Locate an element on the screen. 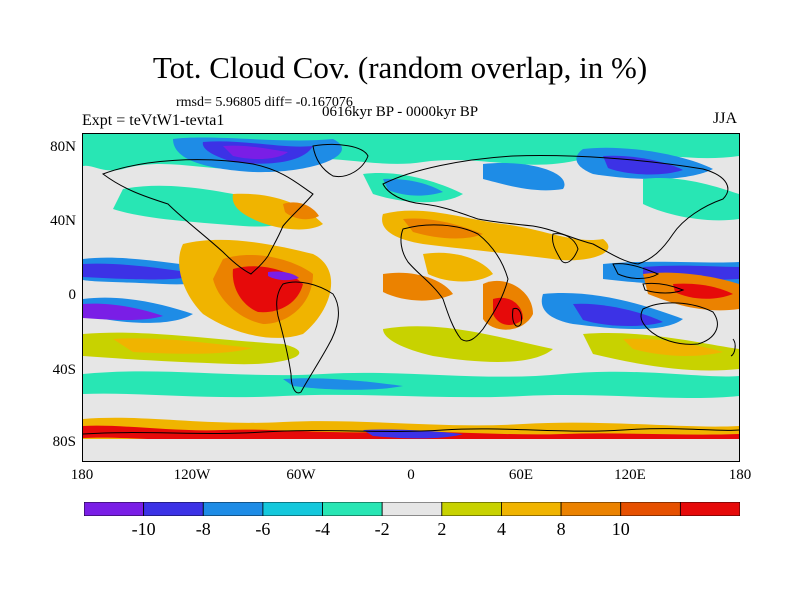 This screenshot has width=800, height=600. x-tick-label-60e: 60E is located at coordinates (521, 475).